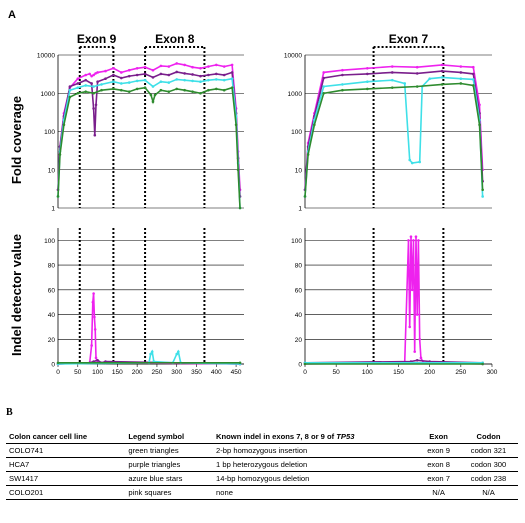 The image size is (525, 523). What do you see at coordinates (488, 450) in the screenshot?
I see `codon: codon 321` at bounding box center [488, 450].